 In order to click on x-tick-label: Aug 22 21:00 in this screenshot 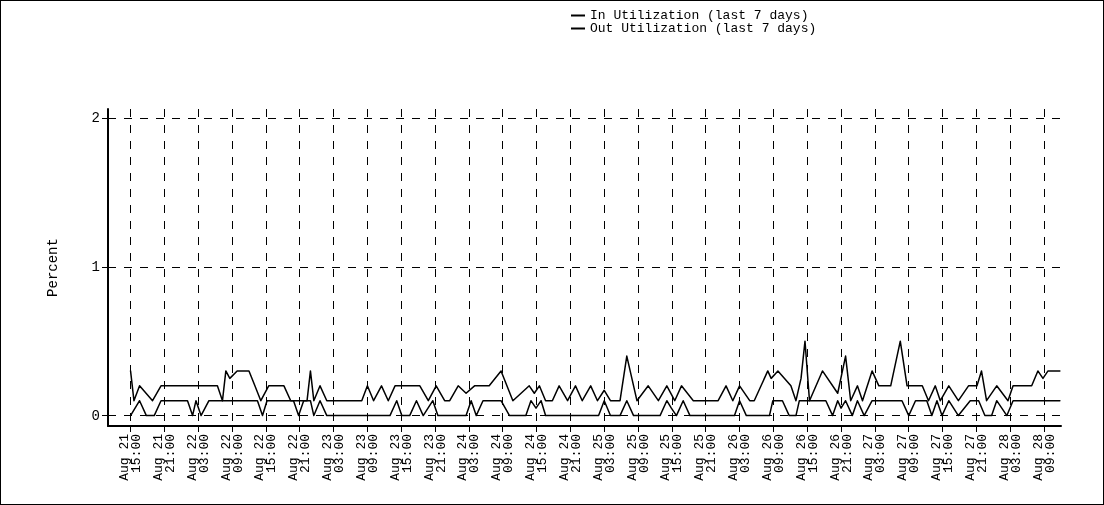, I will do `click(300, 457)`.